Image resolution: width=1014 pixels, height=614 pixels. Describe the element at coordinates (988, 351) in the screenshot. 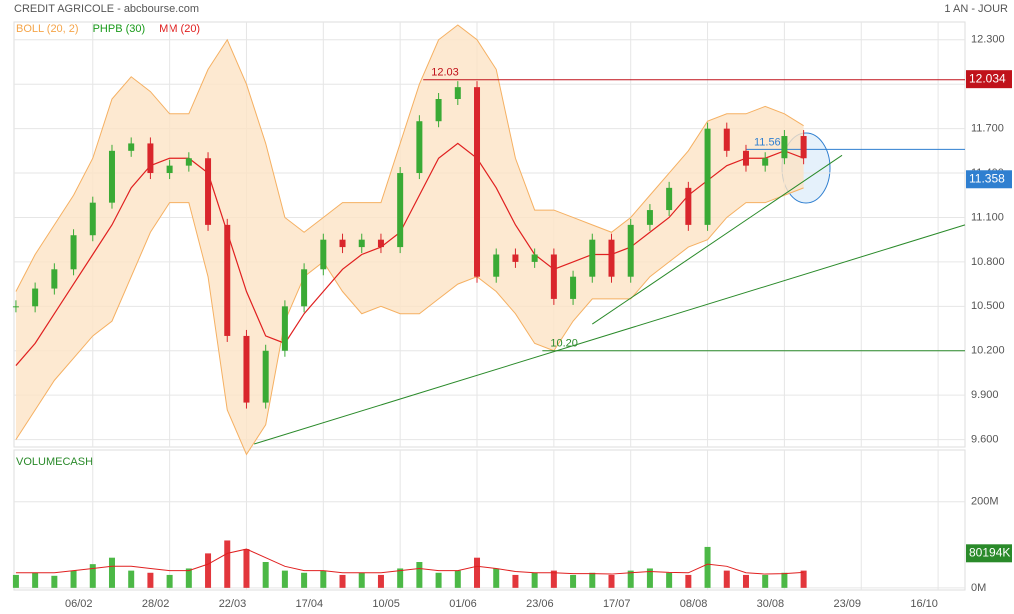

I see `y-tick-label: 10.200` at that location.